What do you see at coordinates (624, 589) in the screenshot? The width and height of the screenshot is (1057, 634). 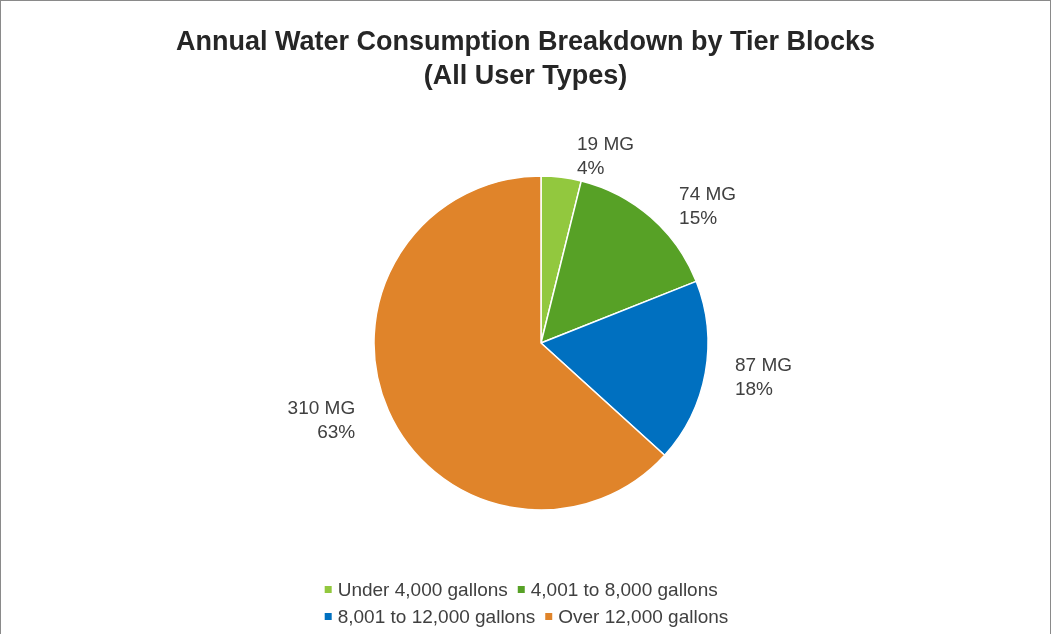 I see `legend-label: 4,001 to 8,000 gallons` at bounding box center [624, 589].